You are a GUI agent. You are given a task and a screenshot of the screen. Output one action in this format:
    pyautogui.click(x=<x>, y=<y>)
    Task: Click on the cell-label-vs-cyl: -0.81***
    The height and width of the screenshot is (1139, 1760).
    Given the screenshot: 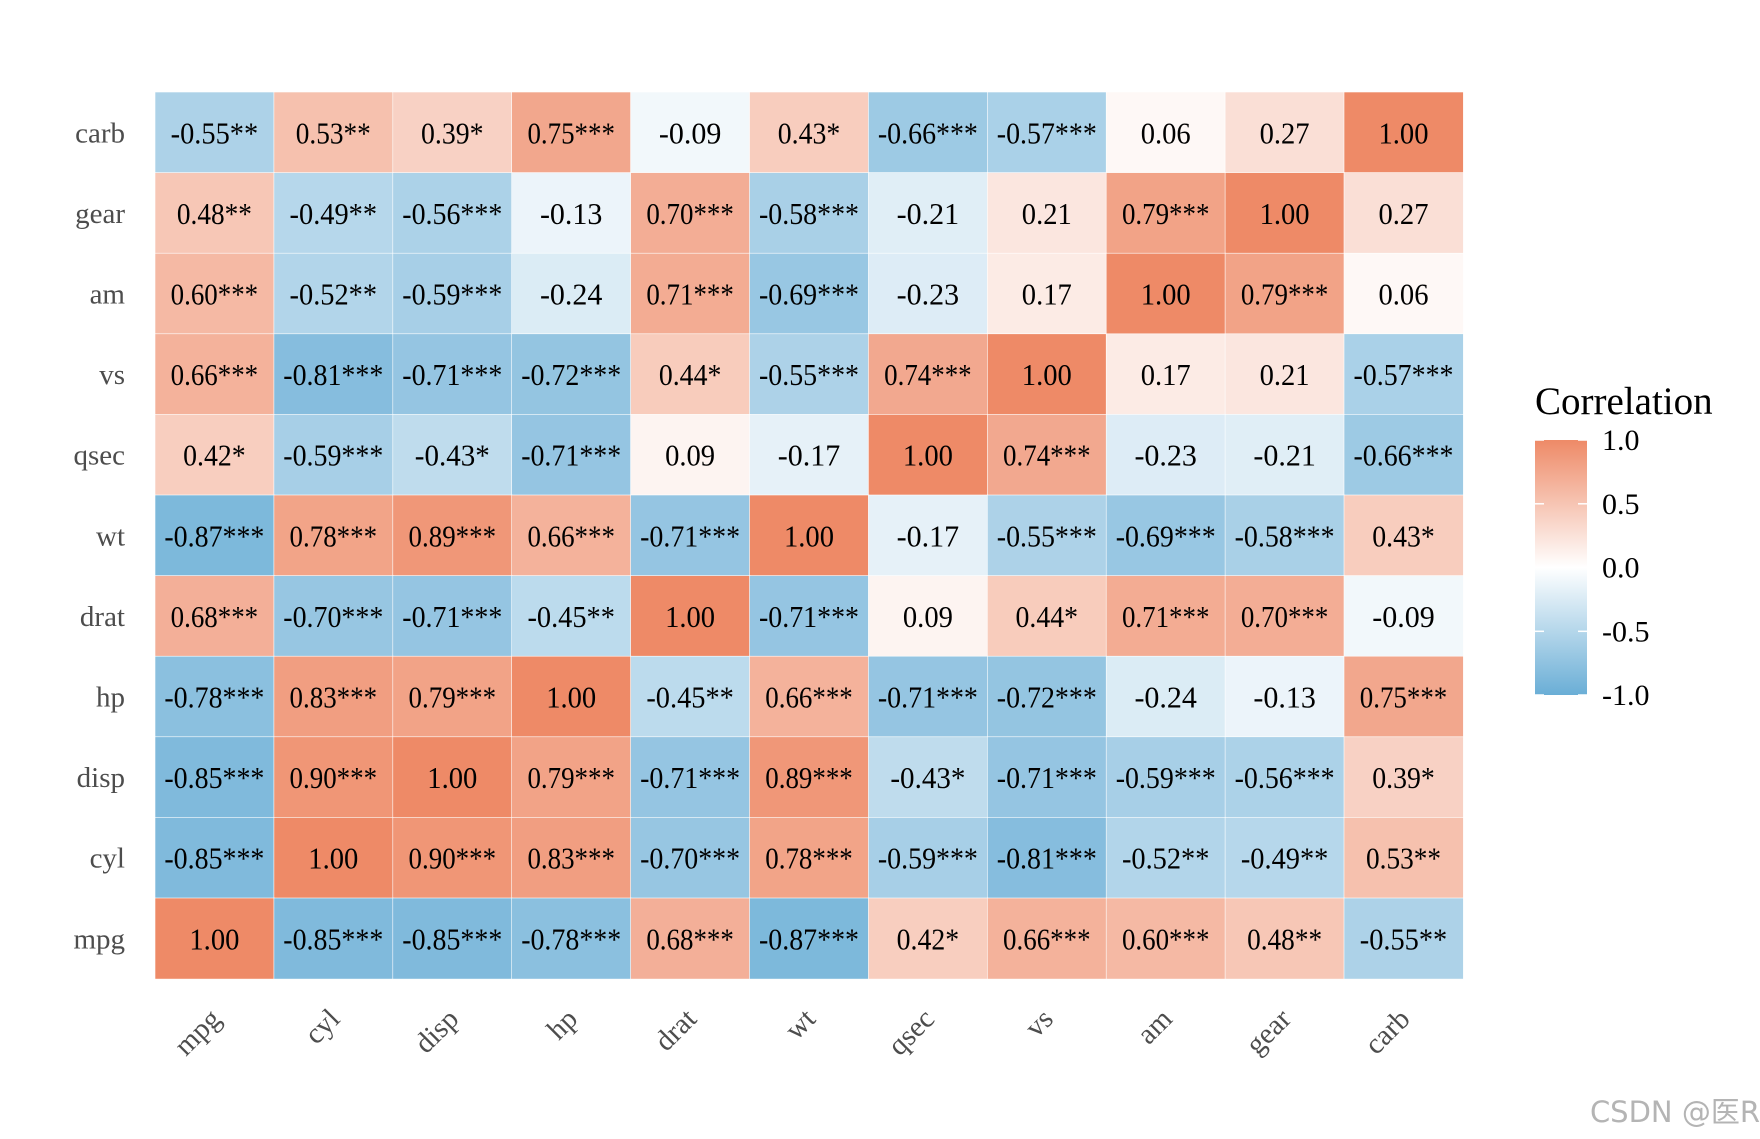 What is the action you would take?
    pyautogui.click(x=333, y=374)
    